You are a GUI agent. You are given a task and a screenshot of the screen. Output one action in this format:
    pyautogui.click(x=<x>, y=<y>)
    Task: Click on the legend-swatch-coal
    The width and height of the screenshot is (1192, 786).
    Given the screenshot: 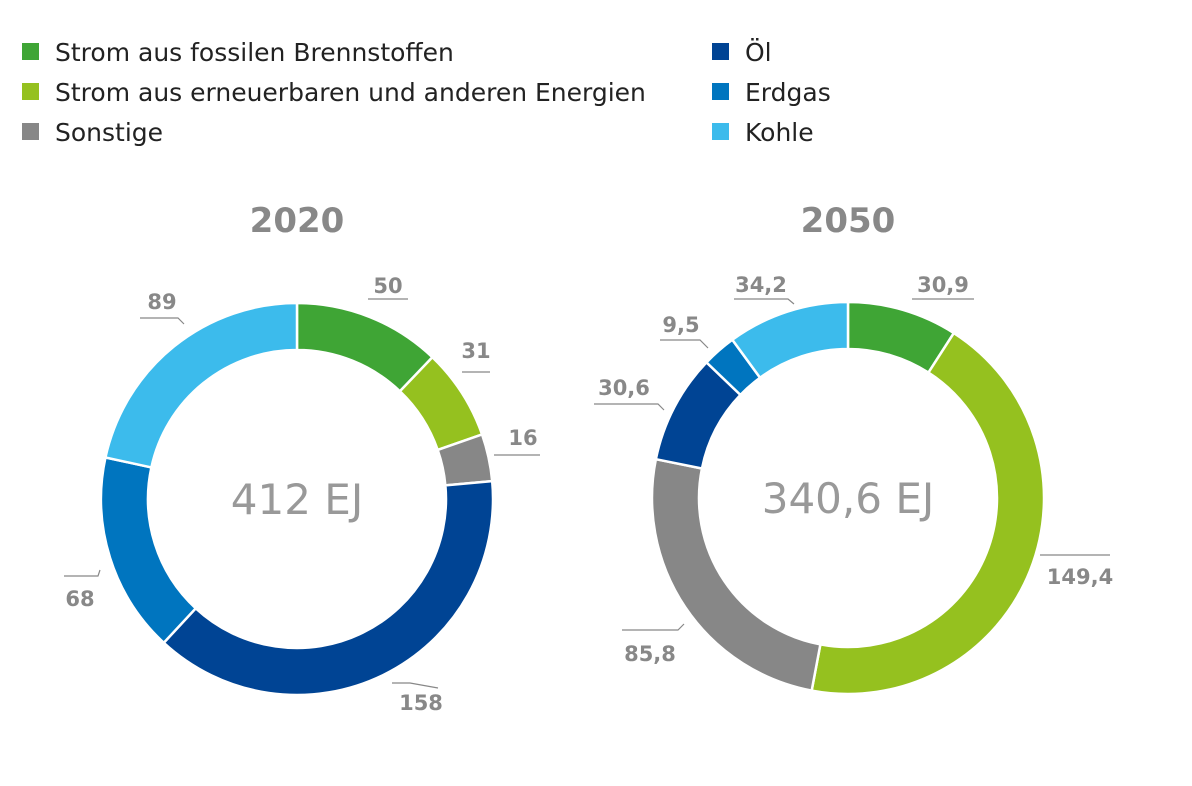 What is the action you would take?
    pyautogui.click(x=720, y=131)
    